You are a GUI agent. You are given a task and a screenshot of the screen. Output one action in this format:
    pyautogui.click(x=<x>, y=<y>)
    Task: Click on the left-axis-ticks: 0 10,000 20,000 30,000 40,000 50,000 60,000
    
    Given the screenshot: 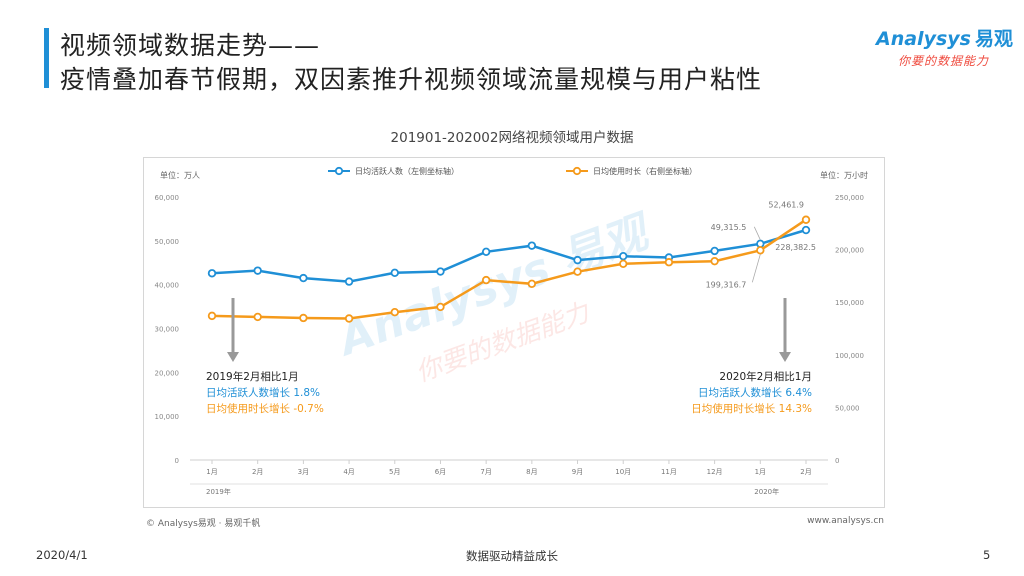 What is the action you would take?
    pyautogui.click(x=167, y=329)
    